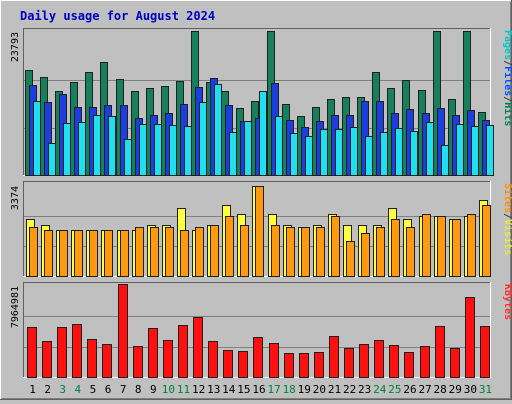  I want to click on x-tick-label: 7, so click(123, 389).